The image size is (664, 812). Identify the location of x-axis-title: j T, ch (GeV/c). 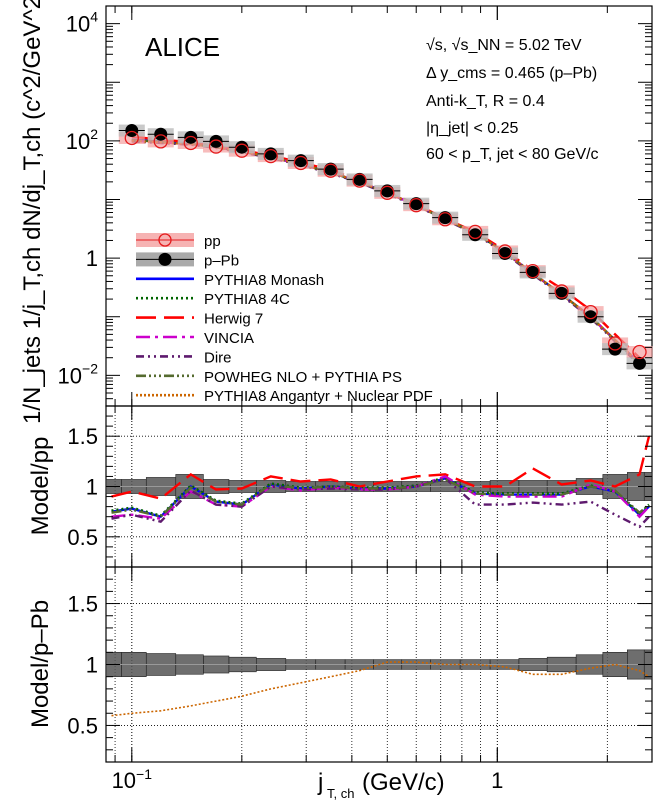
(381, 785).